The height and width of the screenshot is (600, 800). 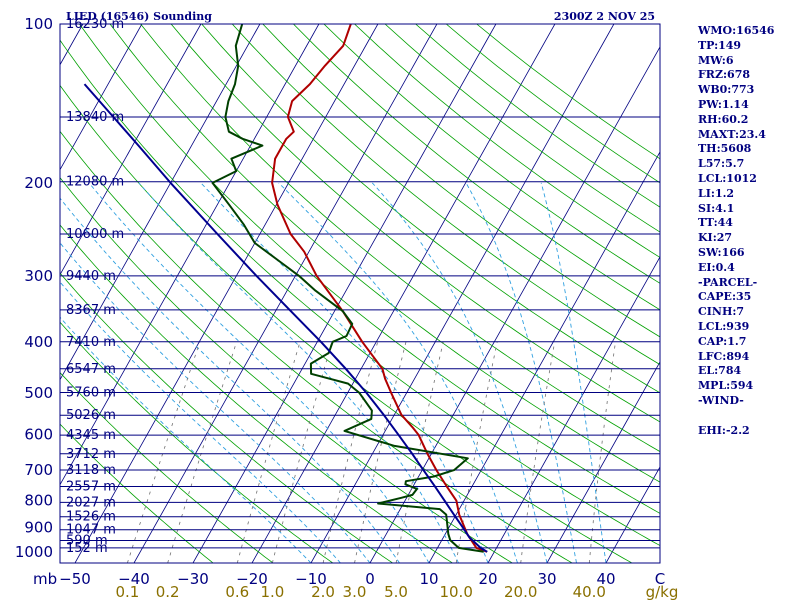 I want to click on height-label: 9440 m, so click(x=91, y=276).